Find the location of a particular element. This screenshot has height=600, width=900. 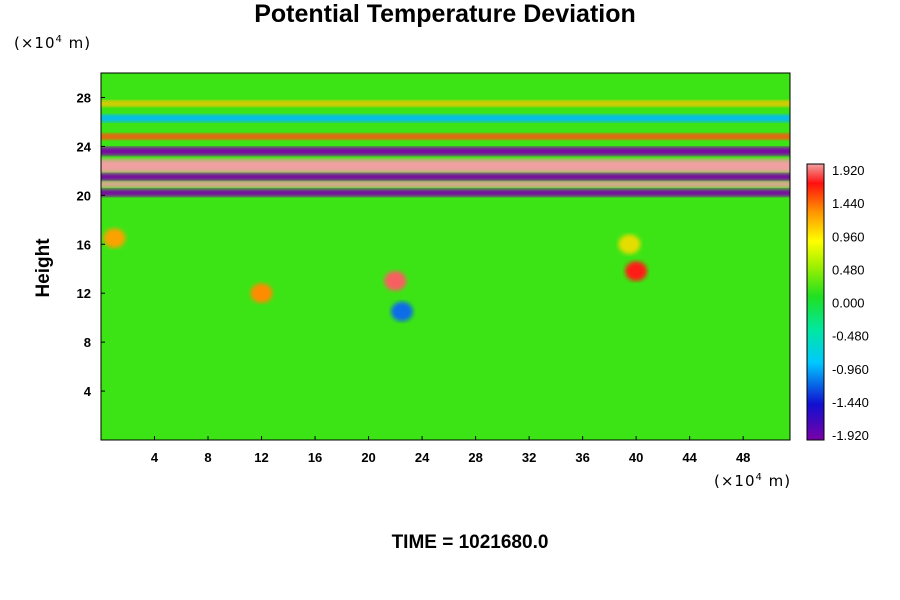

y-unit-label: (×104 m) is located at coordinates (53, 43).